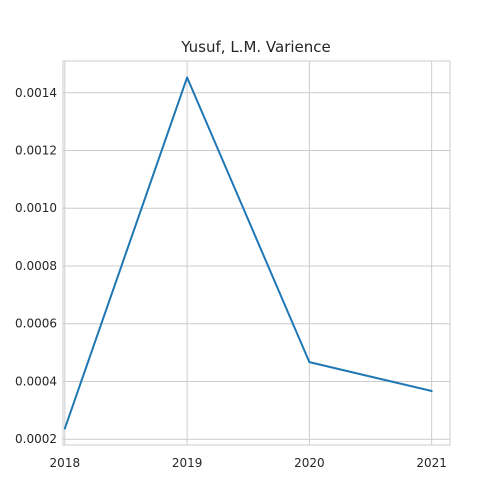  Describe the element at coordinates (36, 439) in the screenshot. I see `y-tick-label: 0.0002` at that location.